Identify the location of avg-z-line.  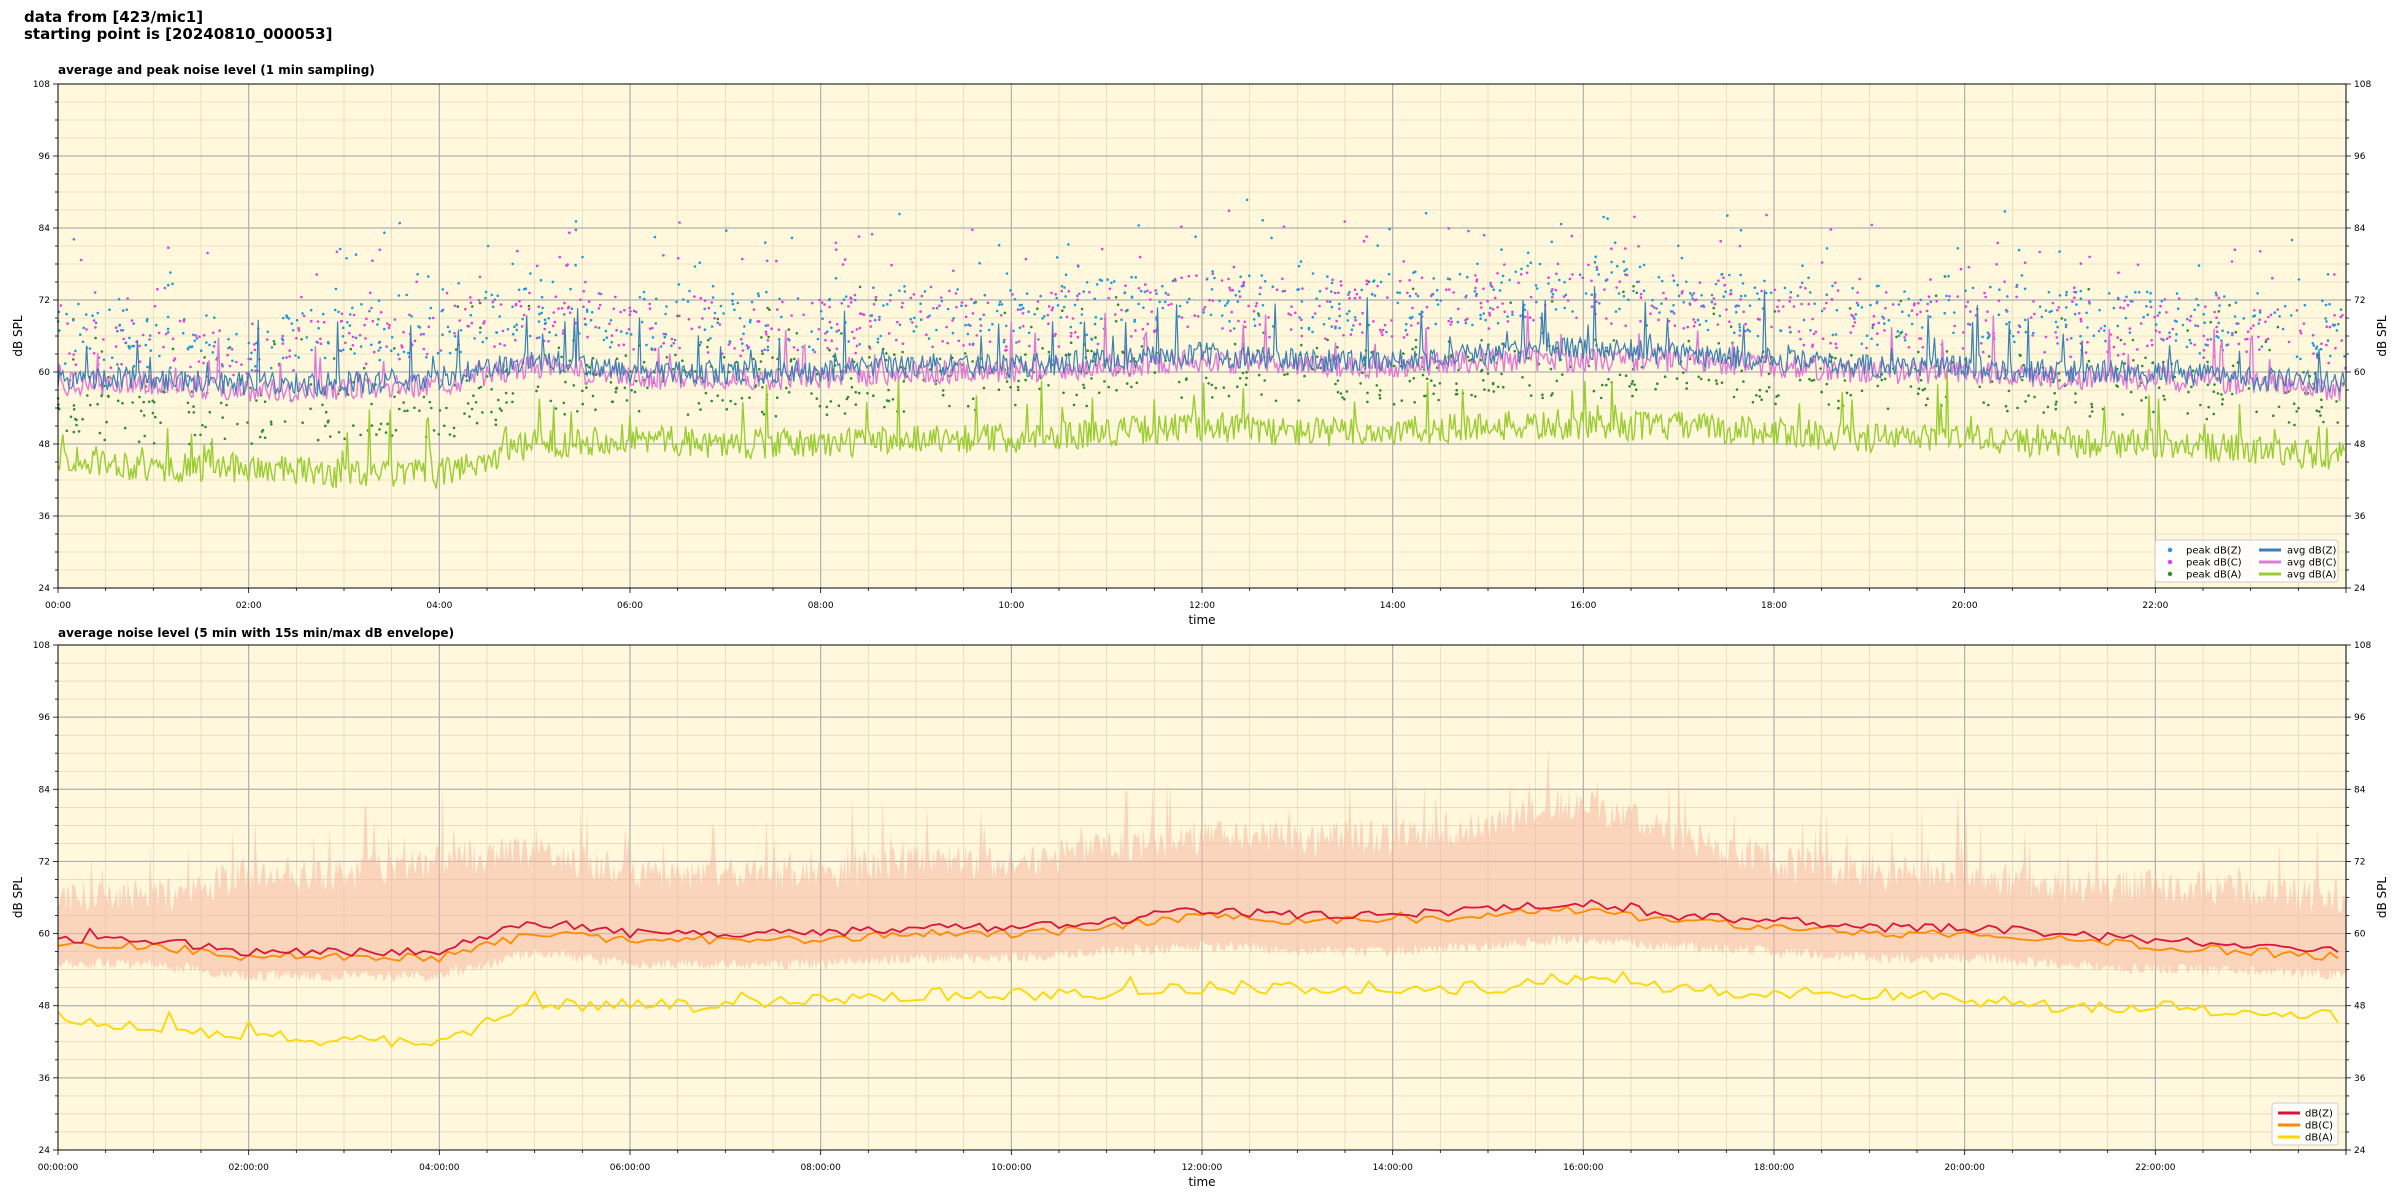
(1201, 342).